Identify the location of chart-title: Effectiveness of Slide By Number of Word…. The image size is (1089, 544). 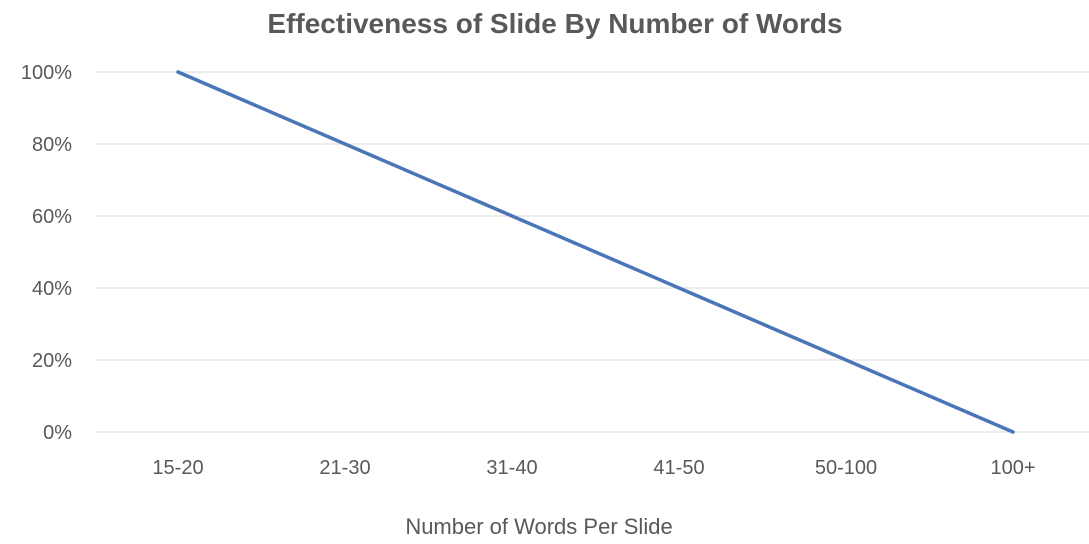
(554, 23).